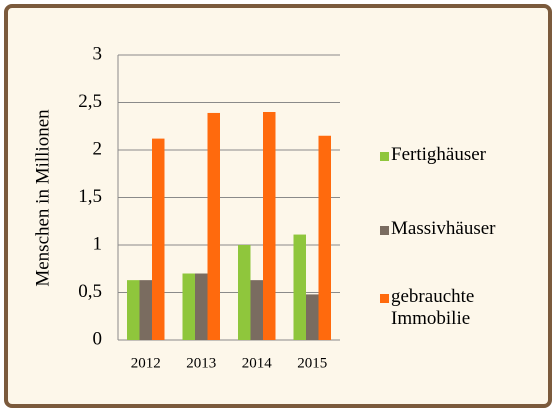  What do you see at coordinates (146, 363) in the screenshot?
I see `x-tick-label: 2012` at bounding box center [146, 363].